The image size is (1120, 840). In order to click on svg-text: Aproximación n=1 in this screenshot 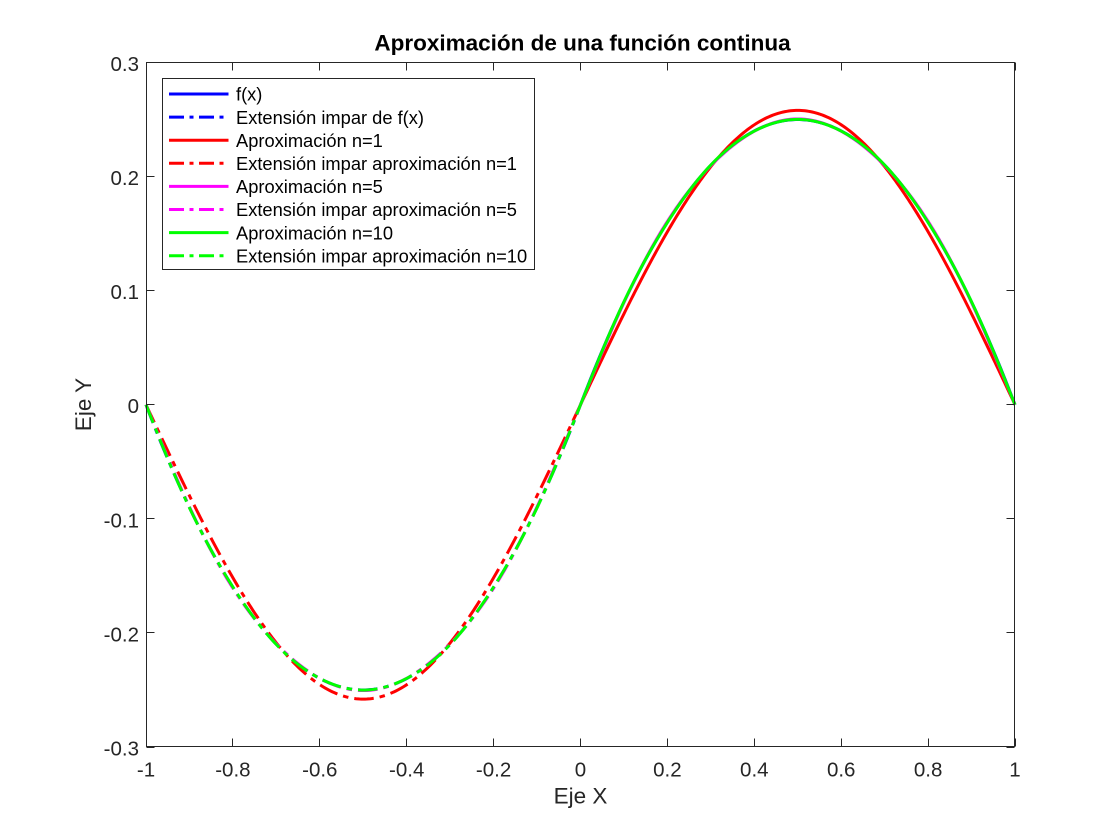, I will do `click(309, 140)`.